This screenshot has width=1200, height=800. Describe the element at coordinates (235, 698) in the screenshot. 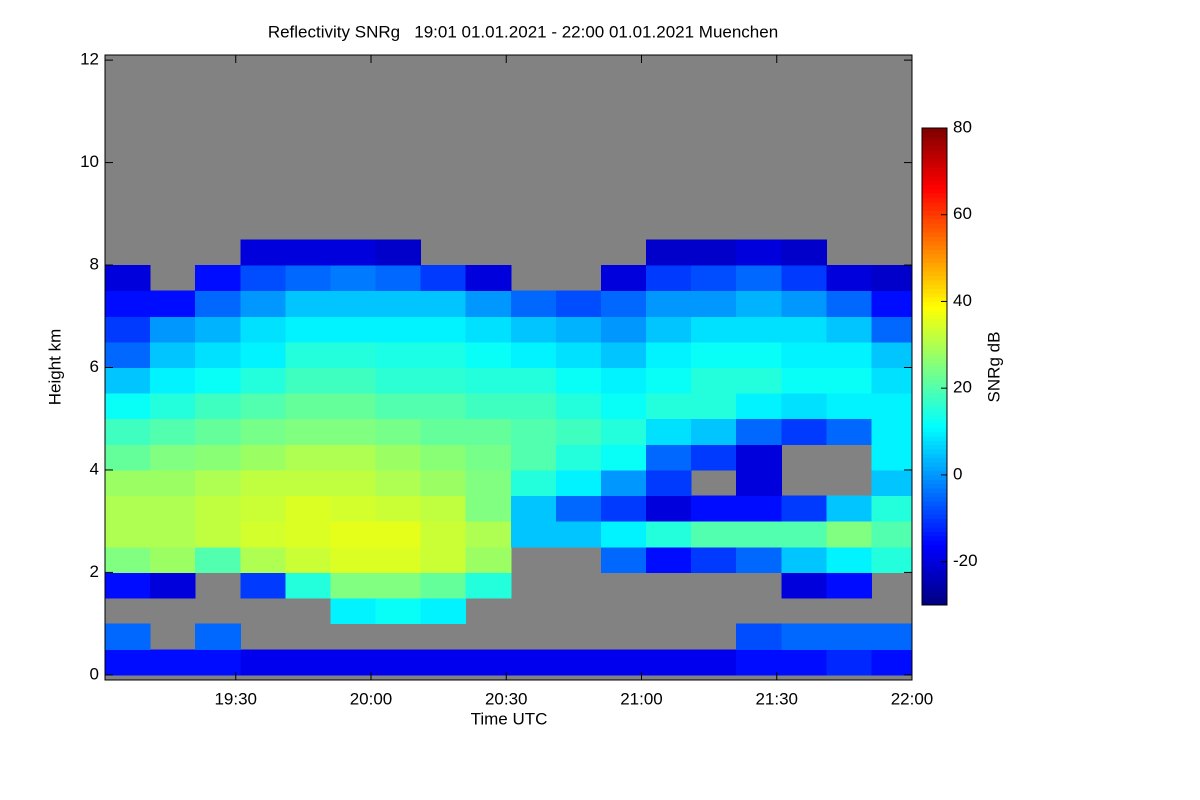

I see `x-tick-label: 19:30` at that location.